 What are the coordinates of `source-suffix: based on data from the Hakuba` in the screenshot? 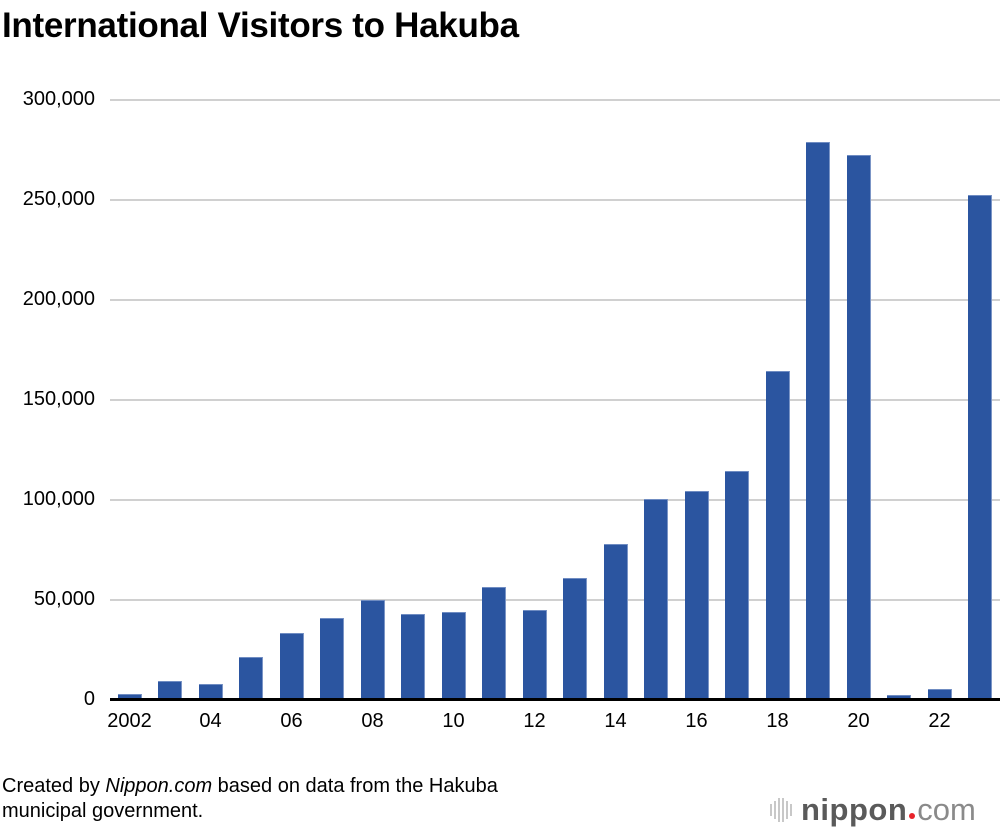 It's located at (355, 786).